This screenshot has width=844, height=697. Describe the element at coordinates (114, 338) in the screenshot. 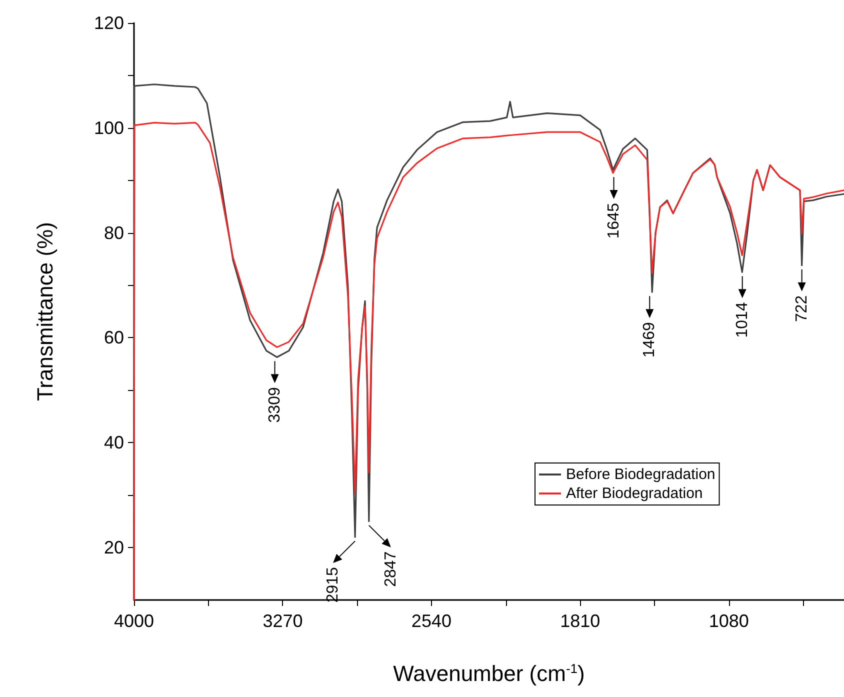

I see `y-tick-label: 60` at that location.